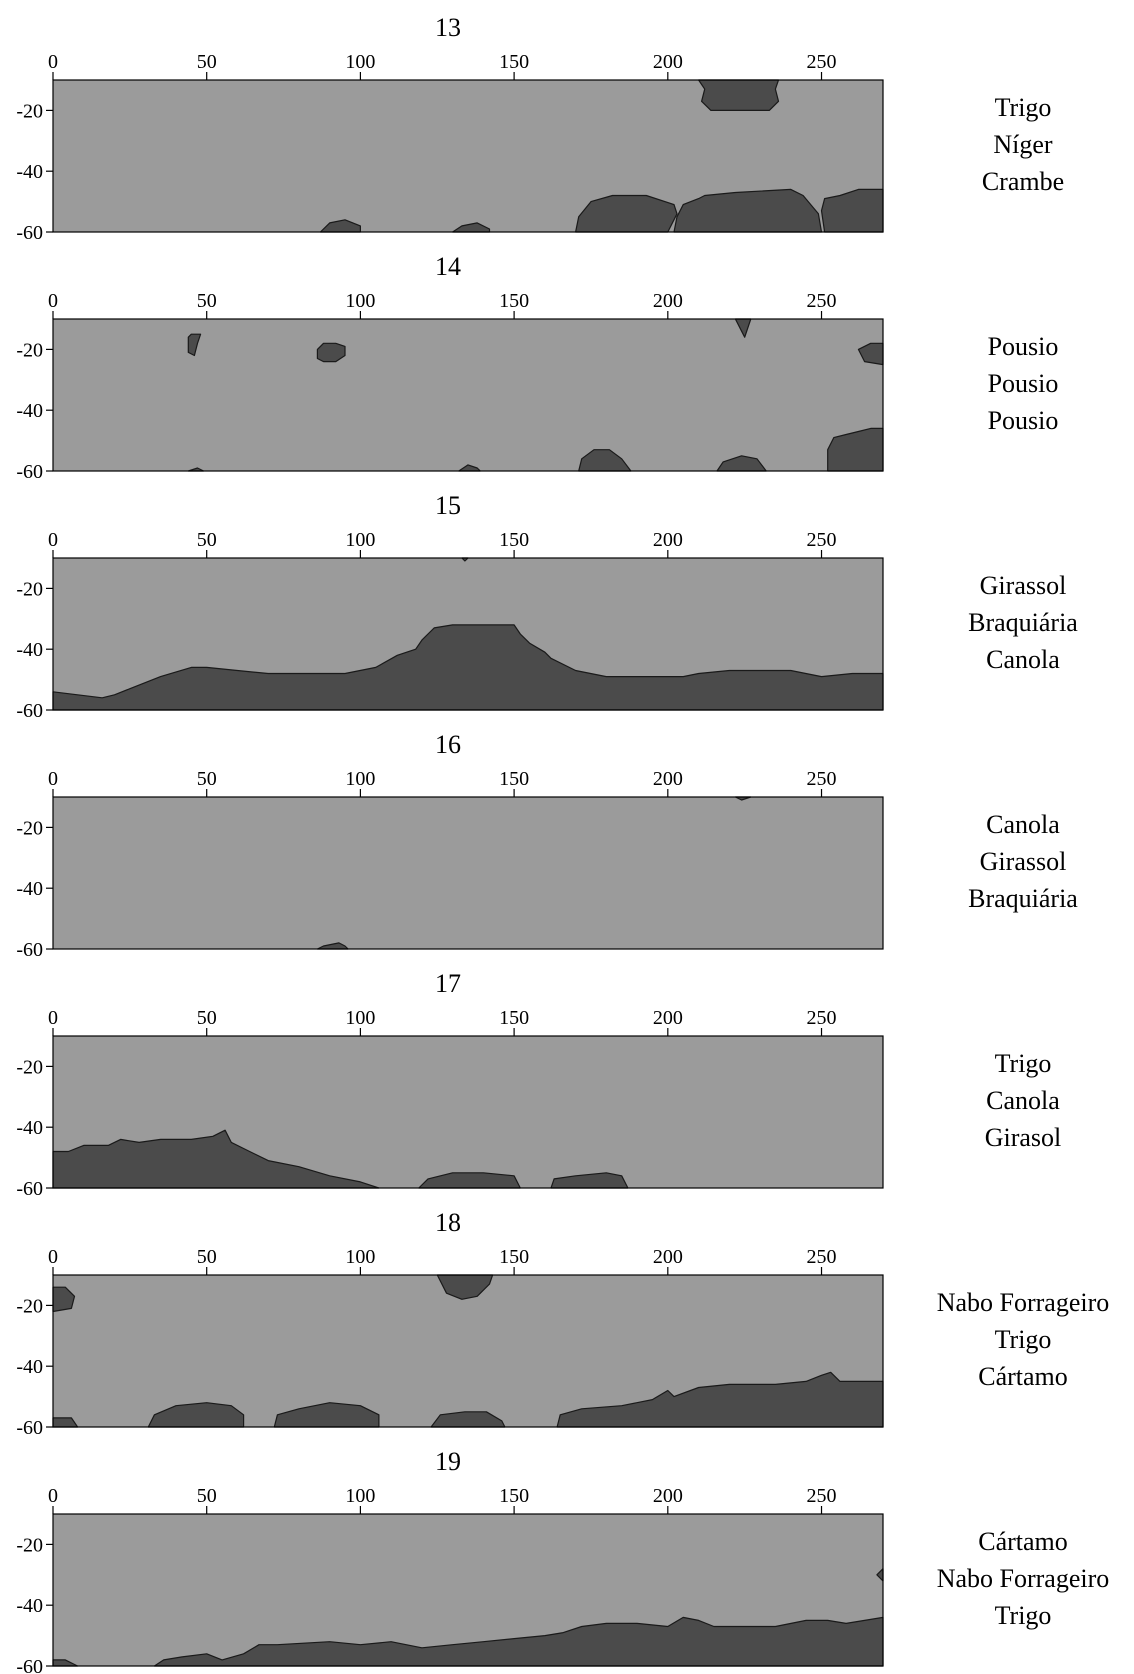 This screenshot has height=1674, width=1134. What do you see at coordinates (1023, 1137) in the screenshot?
I see `crop-label: Girasol` at bounding box center [1023, 1137].